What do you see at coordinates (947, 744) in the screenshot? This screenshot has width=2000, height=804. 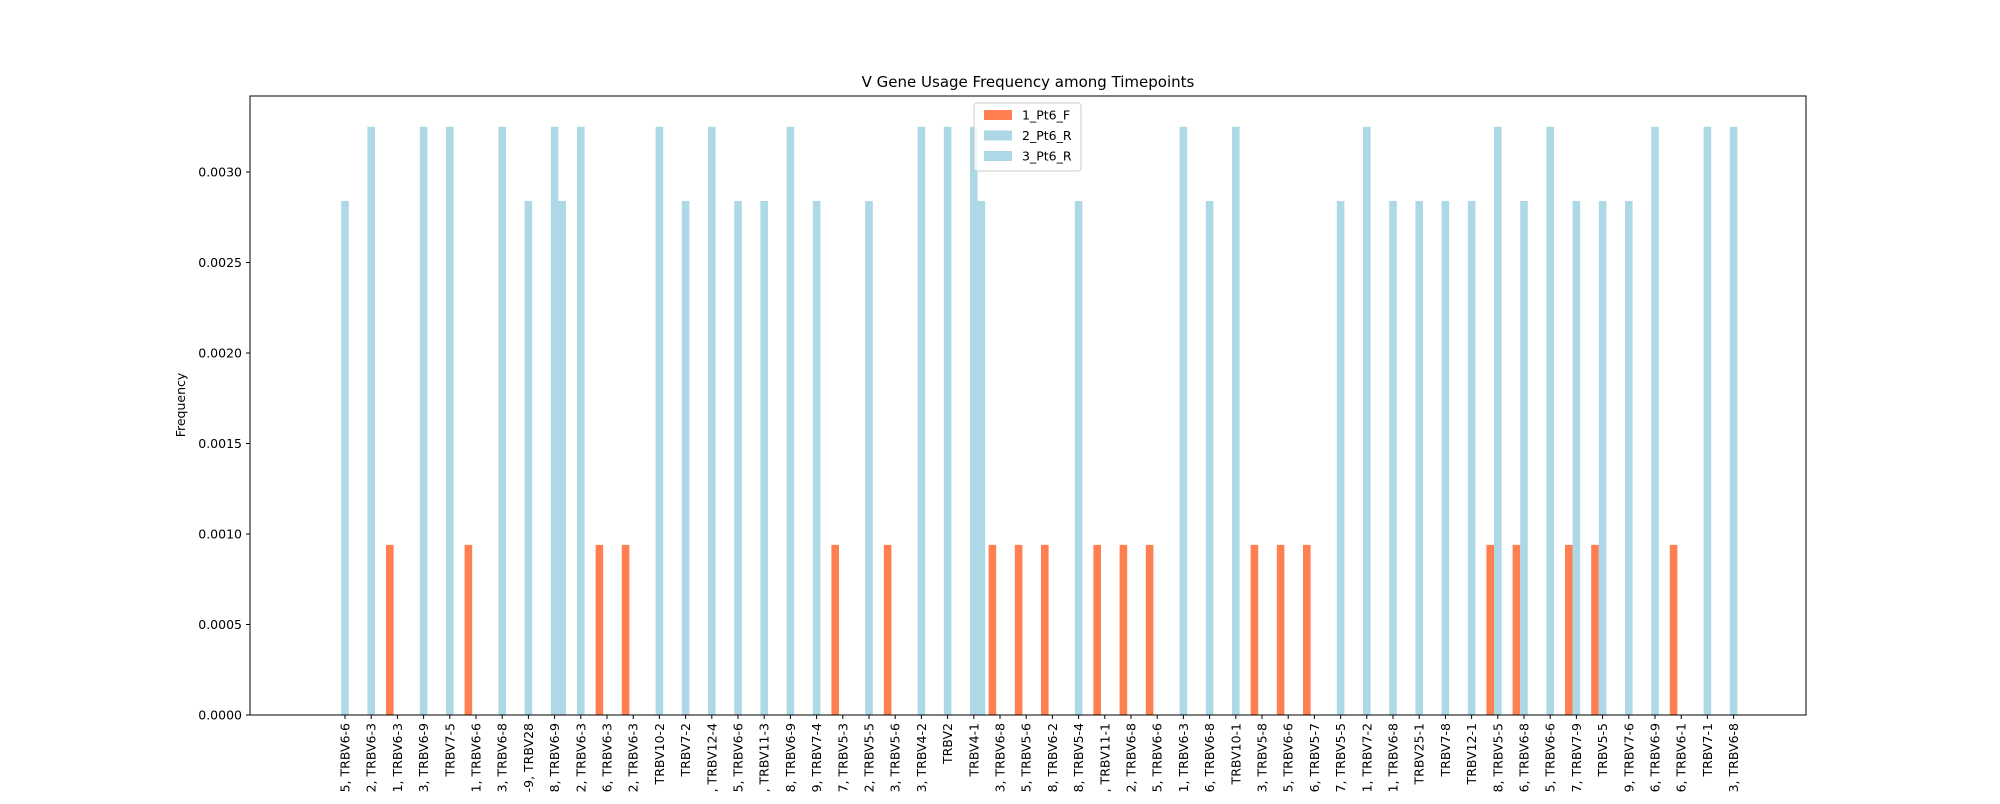 I see `x-tick-label: TRBV2` at bounding box center [947, 744].